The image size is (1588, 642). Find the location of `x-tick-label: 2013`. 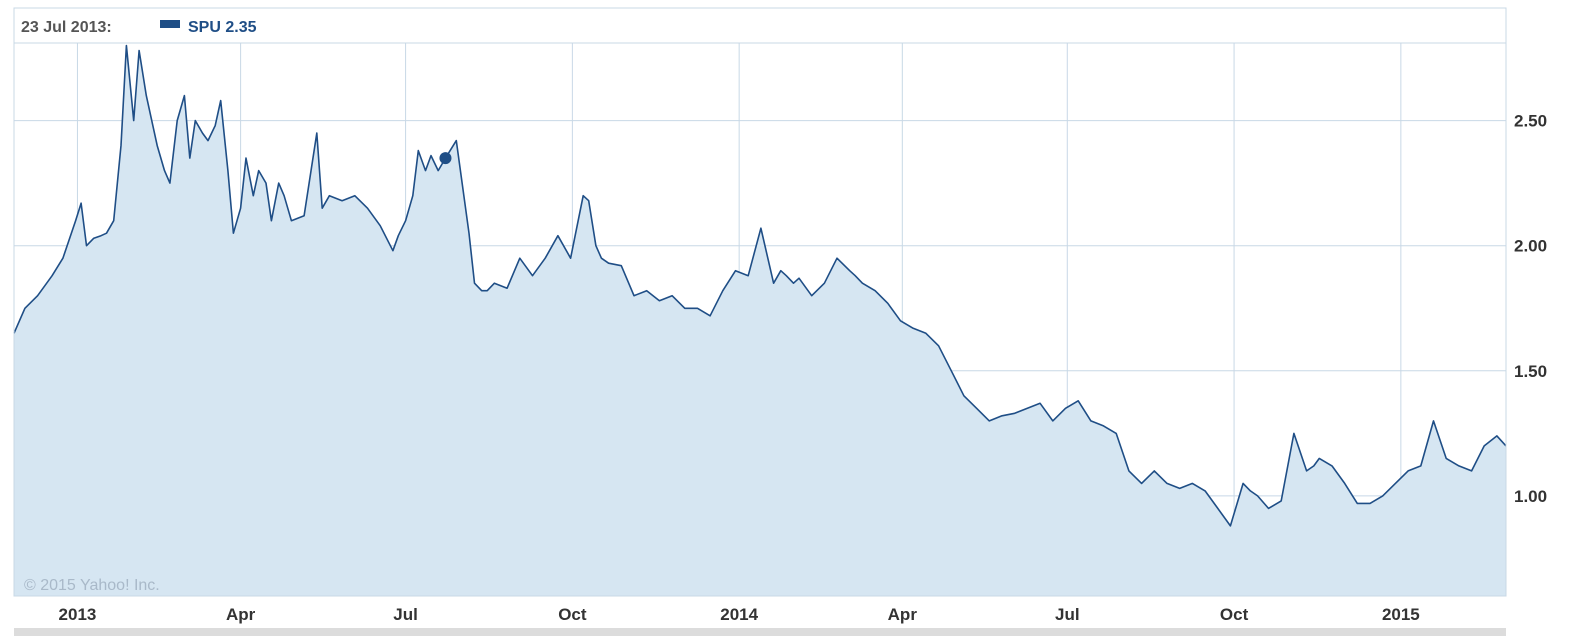

x-tick-label: 2013 is located at coordinates (78, 614).